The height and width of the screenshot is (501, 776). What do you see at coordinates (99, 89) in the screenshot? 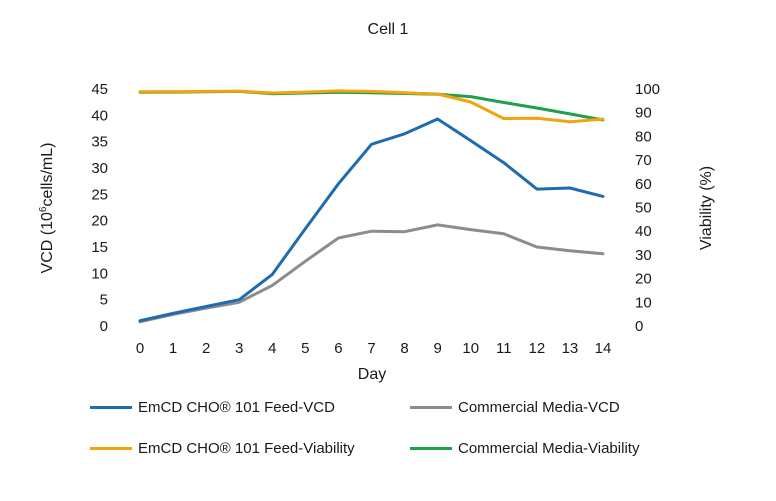
I see `y-left-tick-label: 45` at bounding box center [99, 89].